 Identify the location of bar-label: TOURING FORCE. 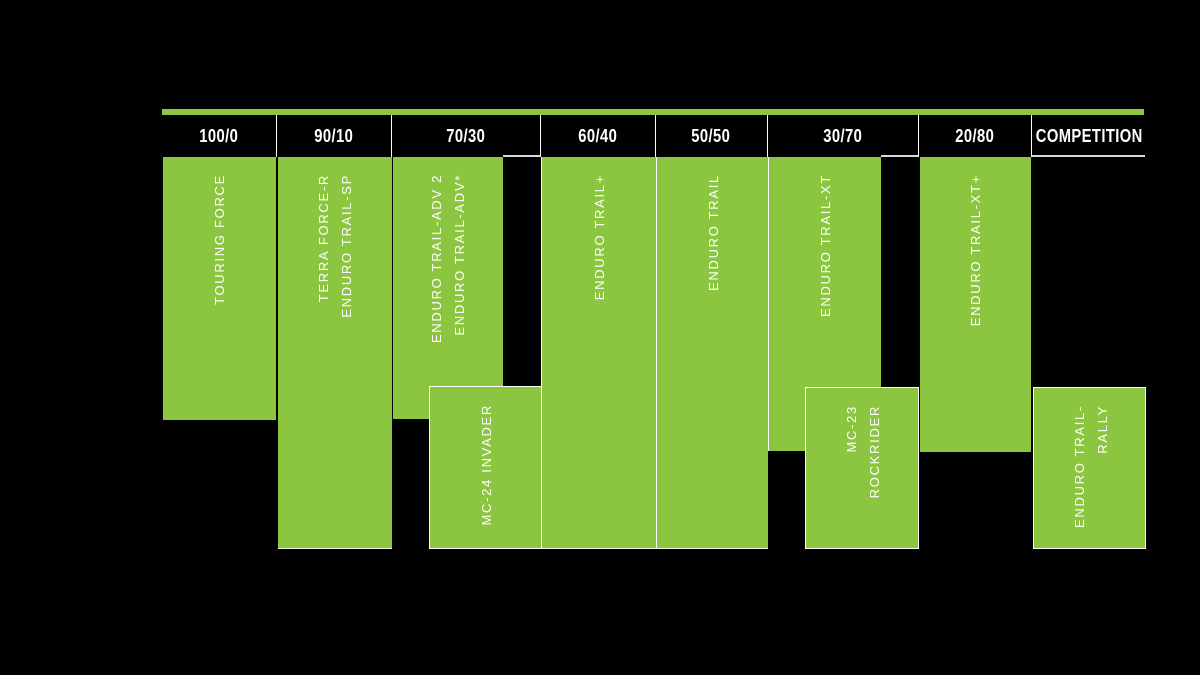
(219, 239).